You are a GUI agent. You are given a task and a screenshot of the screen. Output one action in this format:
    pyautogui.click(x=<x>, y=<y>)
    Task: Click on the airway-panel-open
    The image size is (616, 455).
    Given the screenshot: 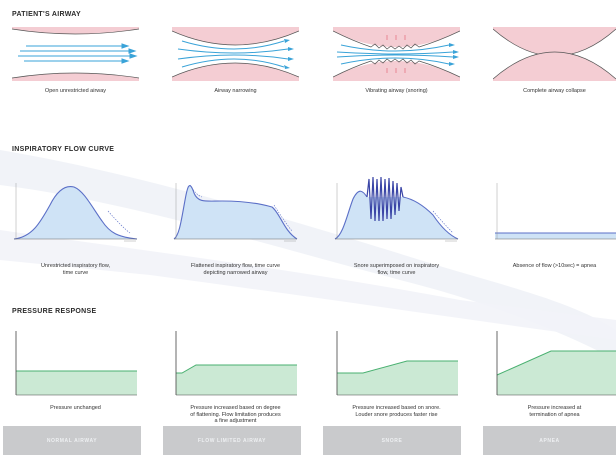 What is the action you would take?
    pyautogui.click(x=75, y=54)
    